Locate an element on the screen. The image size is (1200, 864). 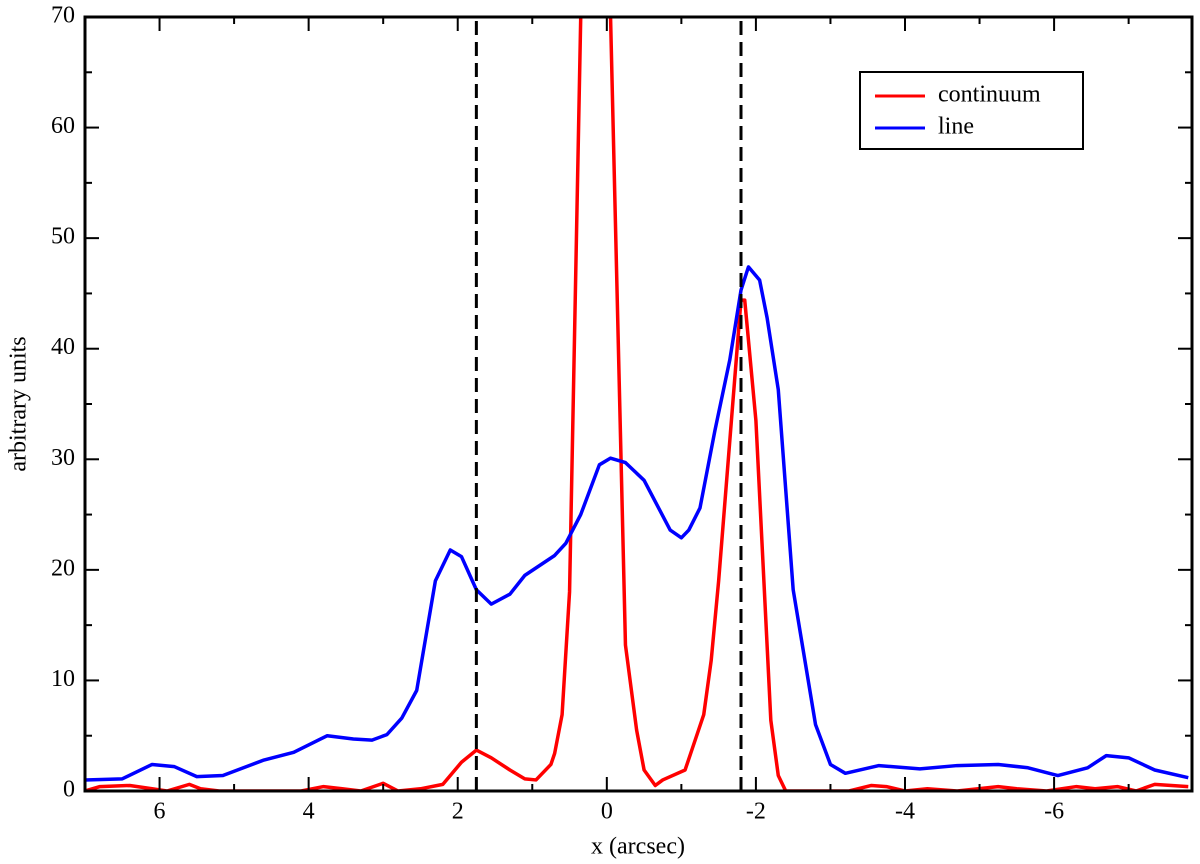
y-tick-label: 10 is located at coordinates (63, 679).